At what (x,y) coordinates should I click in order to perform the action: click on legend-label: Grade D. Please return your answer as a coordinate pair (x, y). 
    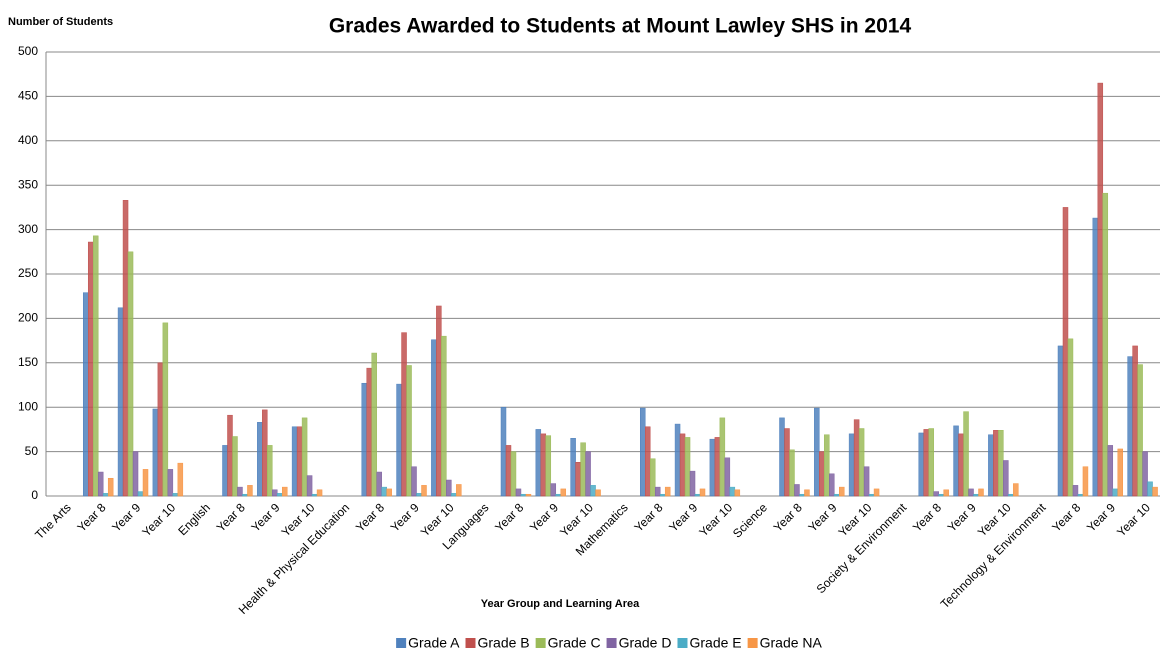
    Looking at the image, I should click on (645, 643).